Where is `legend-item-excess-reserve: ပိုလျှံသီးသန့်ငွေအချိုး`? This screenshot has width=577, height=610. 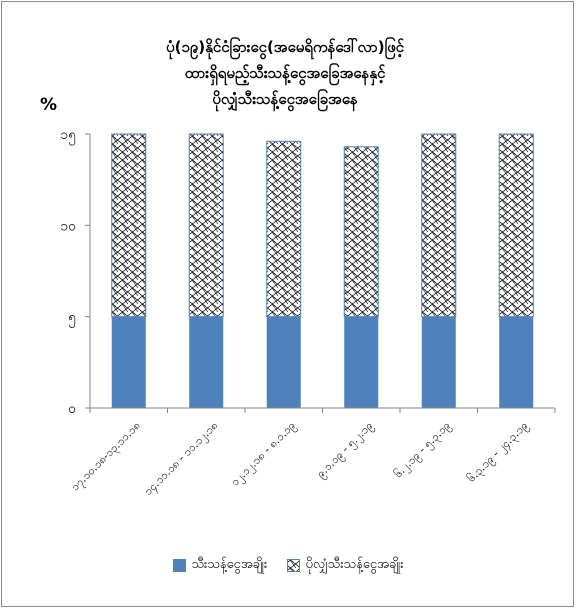
legend-item-excess-reserve: ပိုလျှံသီးသန့်ငွေအချိုး is located at coordinates (345, 565).